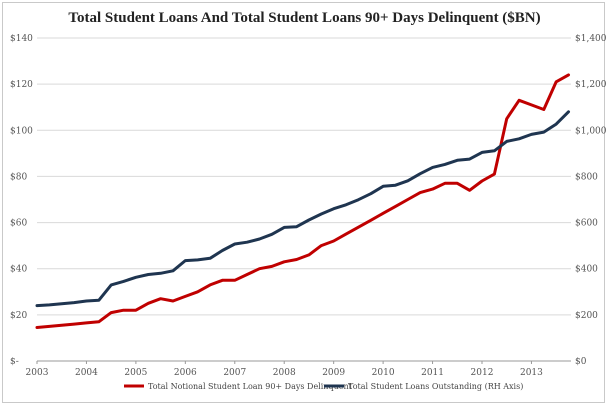 The image size is (609, 407). I want to click on y-left-tick-label: $140, so click(21, 39).